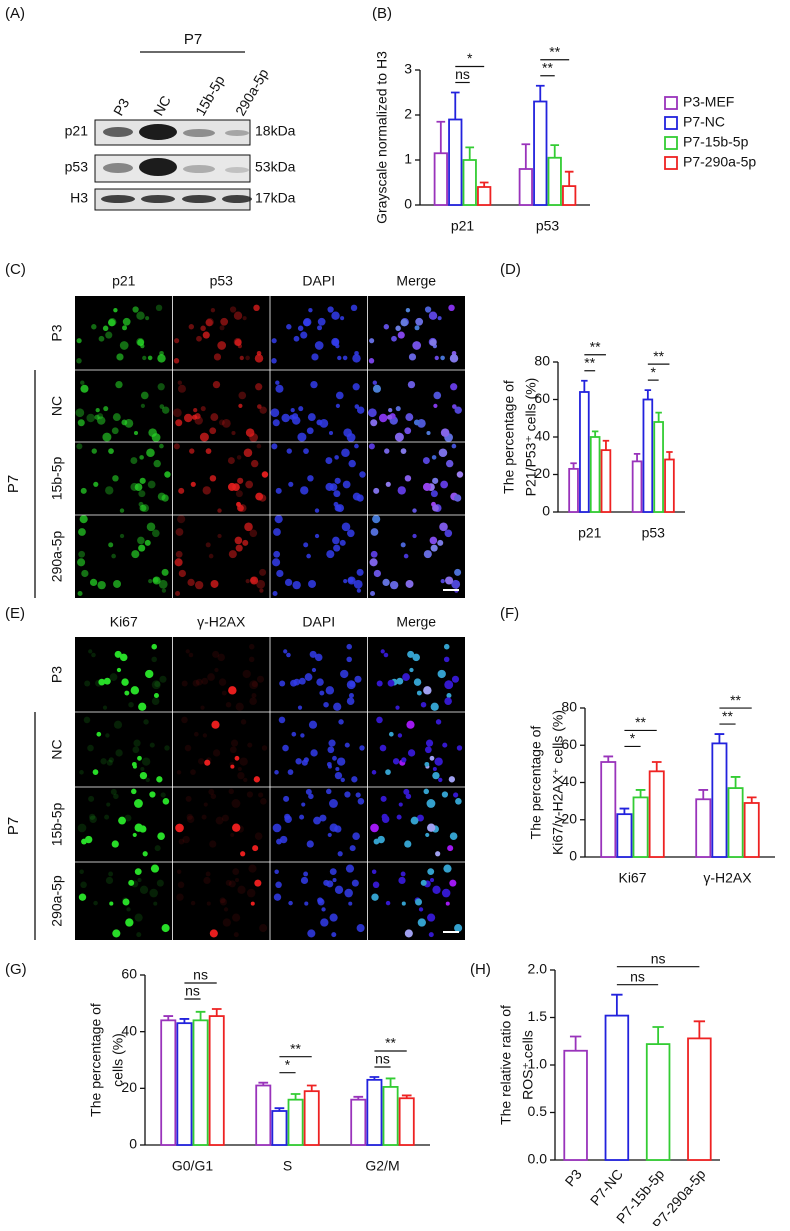 This screenshot has width=790, height=1231. What do you see at coordinates (633, 738) in the screenshot?
I see `significance-label: *` at bounding box center [633, 738].